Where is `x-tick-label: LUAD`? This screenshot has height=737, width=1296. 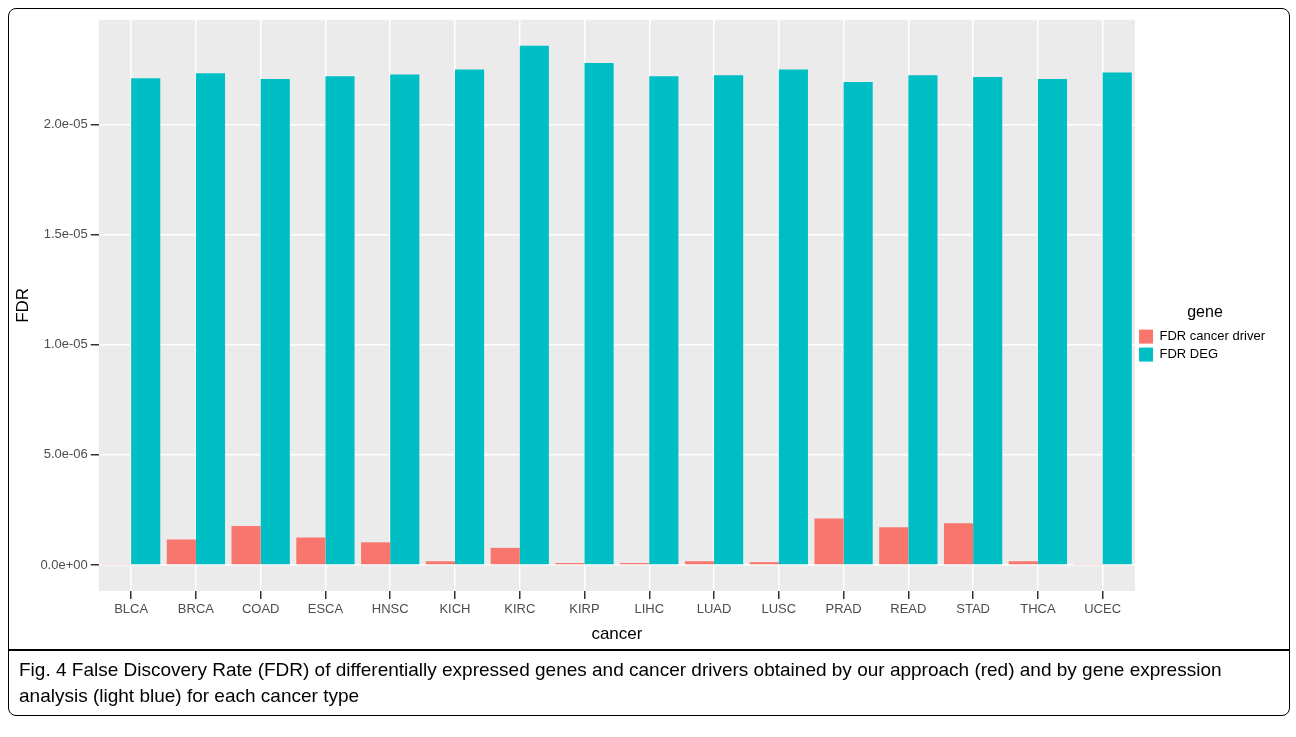 x-tick-label: LUAD is located at coordinates (714, 609).